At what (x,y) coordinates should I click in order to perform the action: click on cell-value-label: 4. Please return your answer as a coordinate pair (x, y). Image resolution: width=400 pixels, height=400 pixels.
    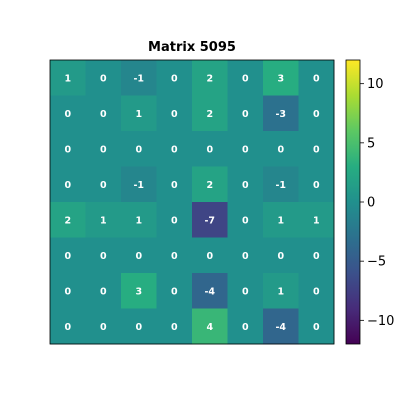
    Looking at the image, I should click on (209, 327).